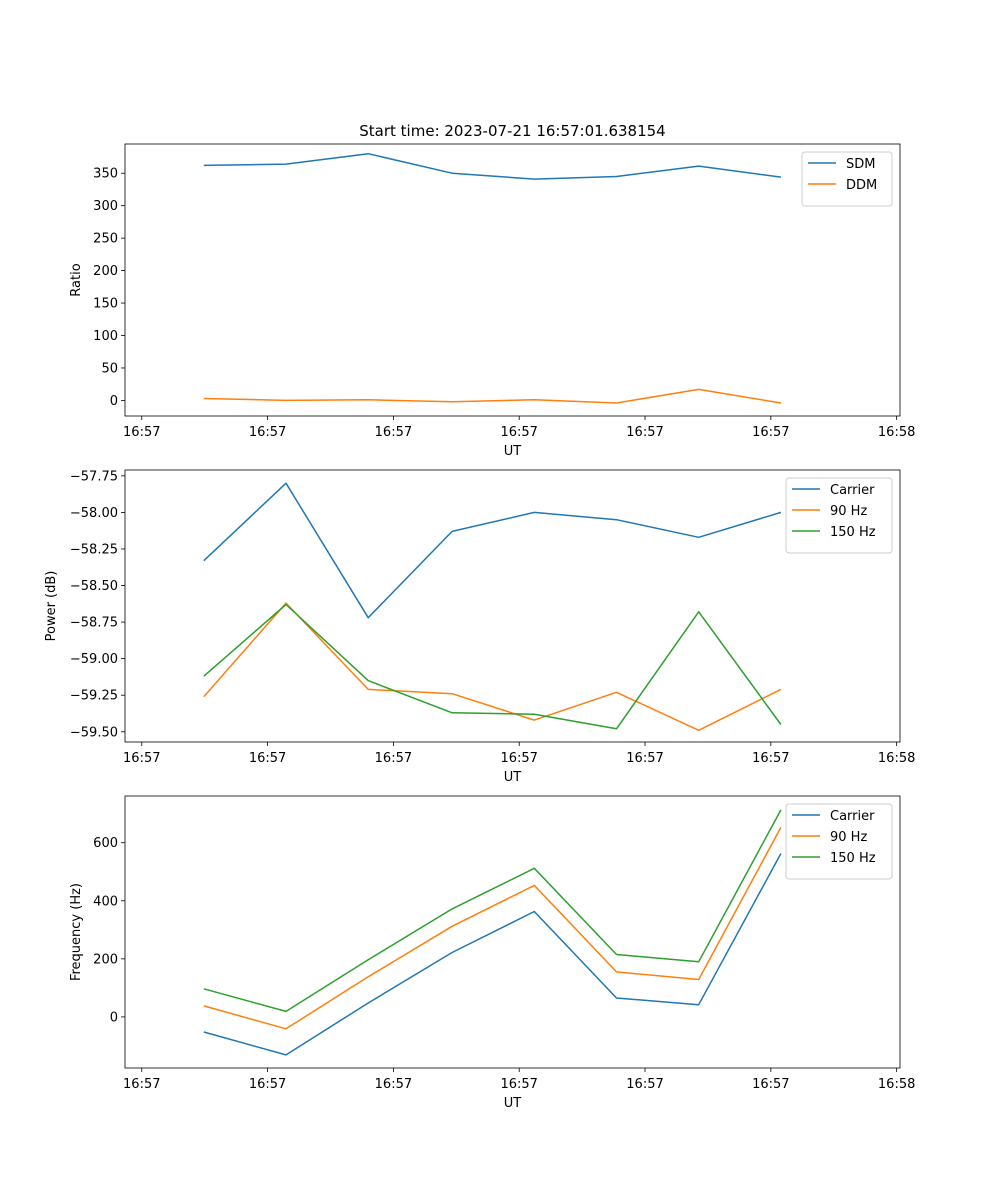  What do you see at coordinates (861, 185) in the screenshot?
I see `legend-label: DDM` at bounding box center [861, 185].